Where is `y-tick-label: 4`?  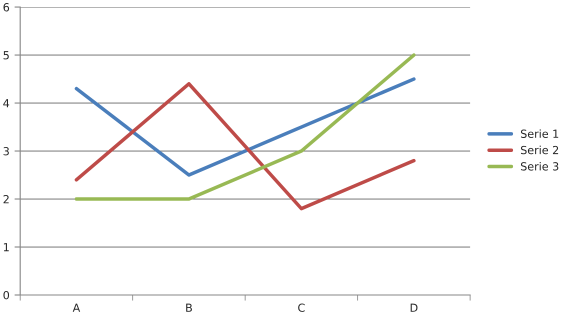 y-tick-label: 4 is located at coordinates (6, 103).